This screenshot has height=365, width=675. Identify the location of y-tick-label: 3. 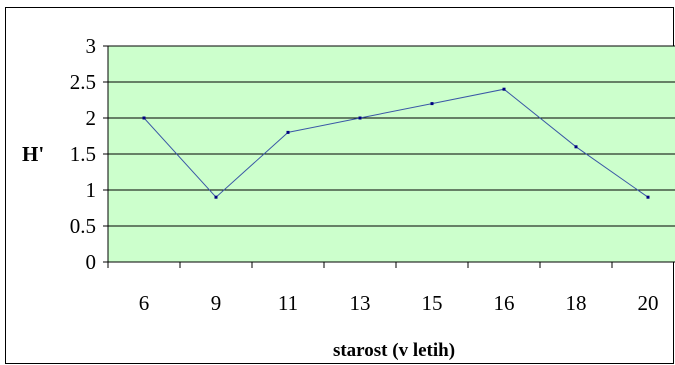
(91, 46).